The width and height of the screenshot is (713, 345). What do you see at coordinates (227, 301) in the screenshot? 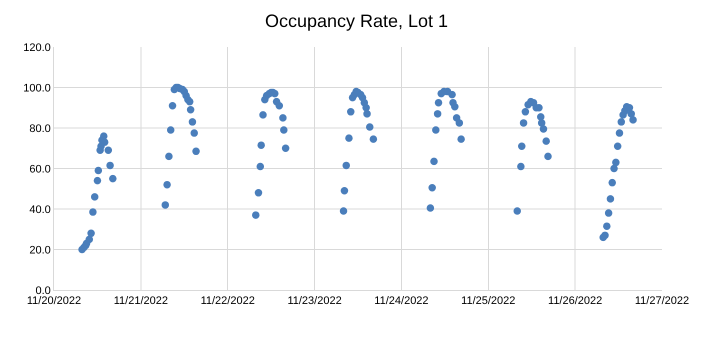
I see `x-tick-label: 11/22/2022` at bounding box center [227, 301].